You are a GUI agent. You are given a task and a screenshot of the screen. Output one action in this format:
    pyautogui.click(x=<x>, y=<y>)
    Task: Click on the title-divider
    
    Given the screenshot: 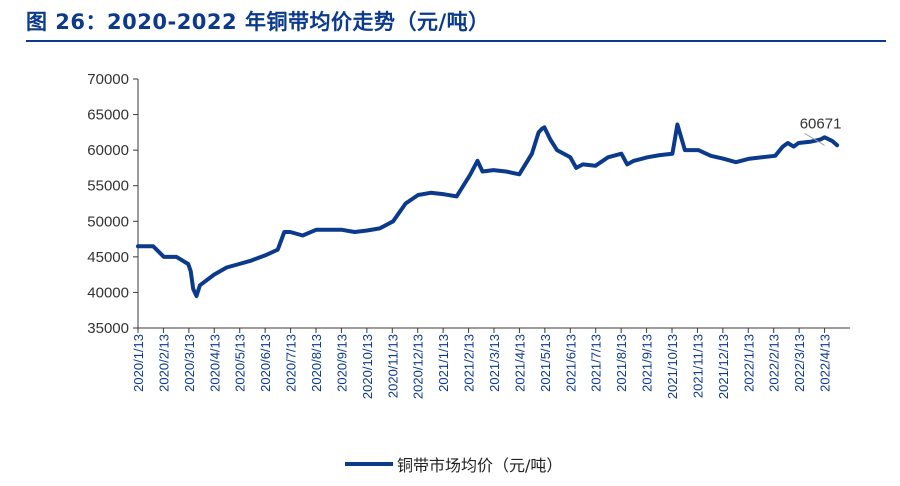 What is the action you would take?
    pyautogui.click(x=456, y=41)
    